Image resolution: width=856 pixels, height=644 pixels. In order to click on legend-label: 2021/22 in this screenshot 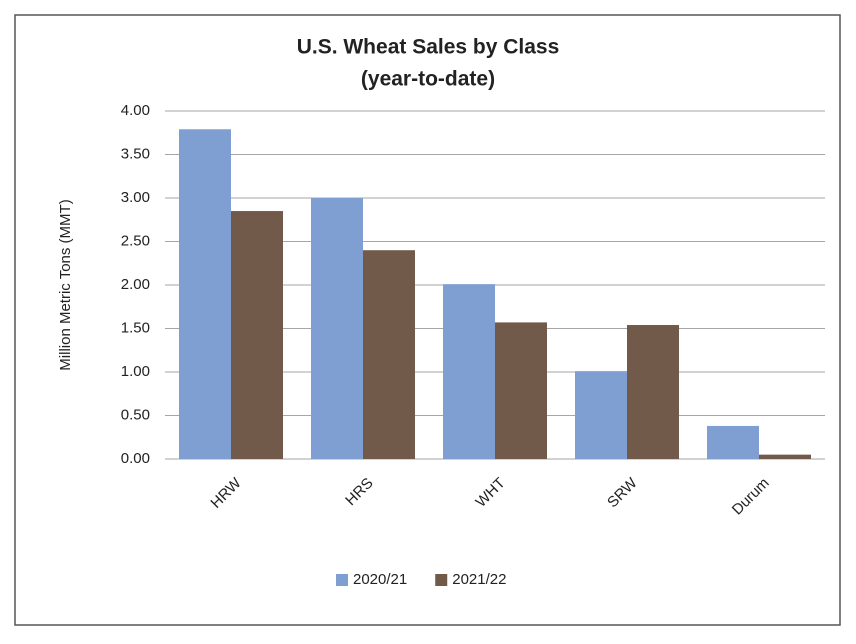, I will do `click(479, 579)`.